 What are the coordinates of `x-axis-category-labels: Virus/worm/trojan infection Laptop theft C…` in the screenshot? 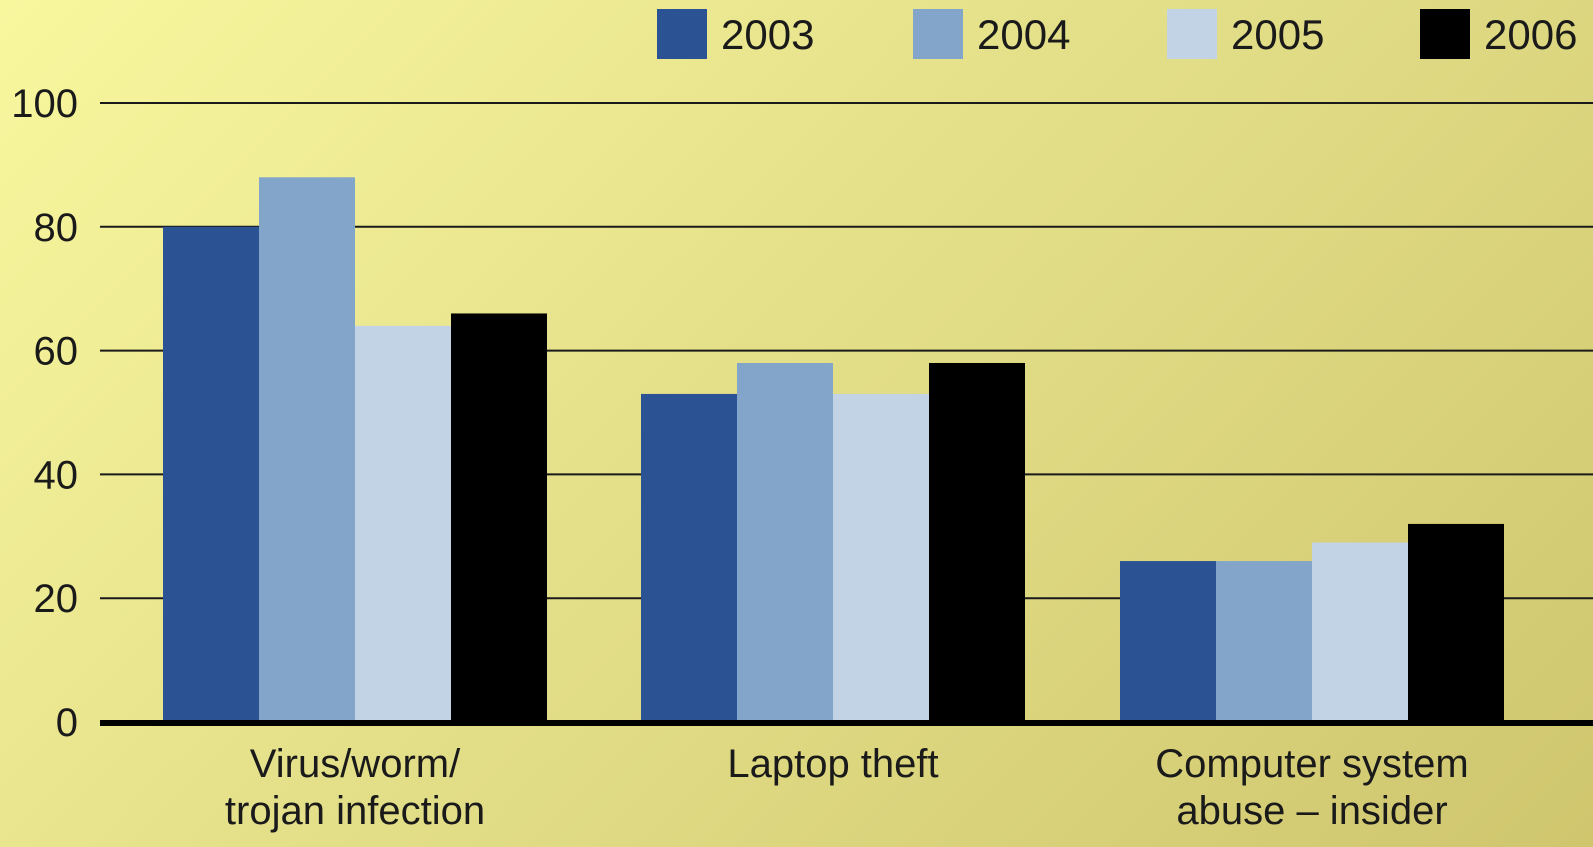 It's located at (847, 787).